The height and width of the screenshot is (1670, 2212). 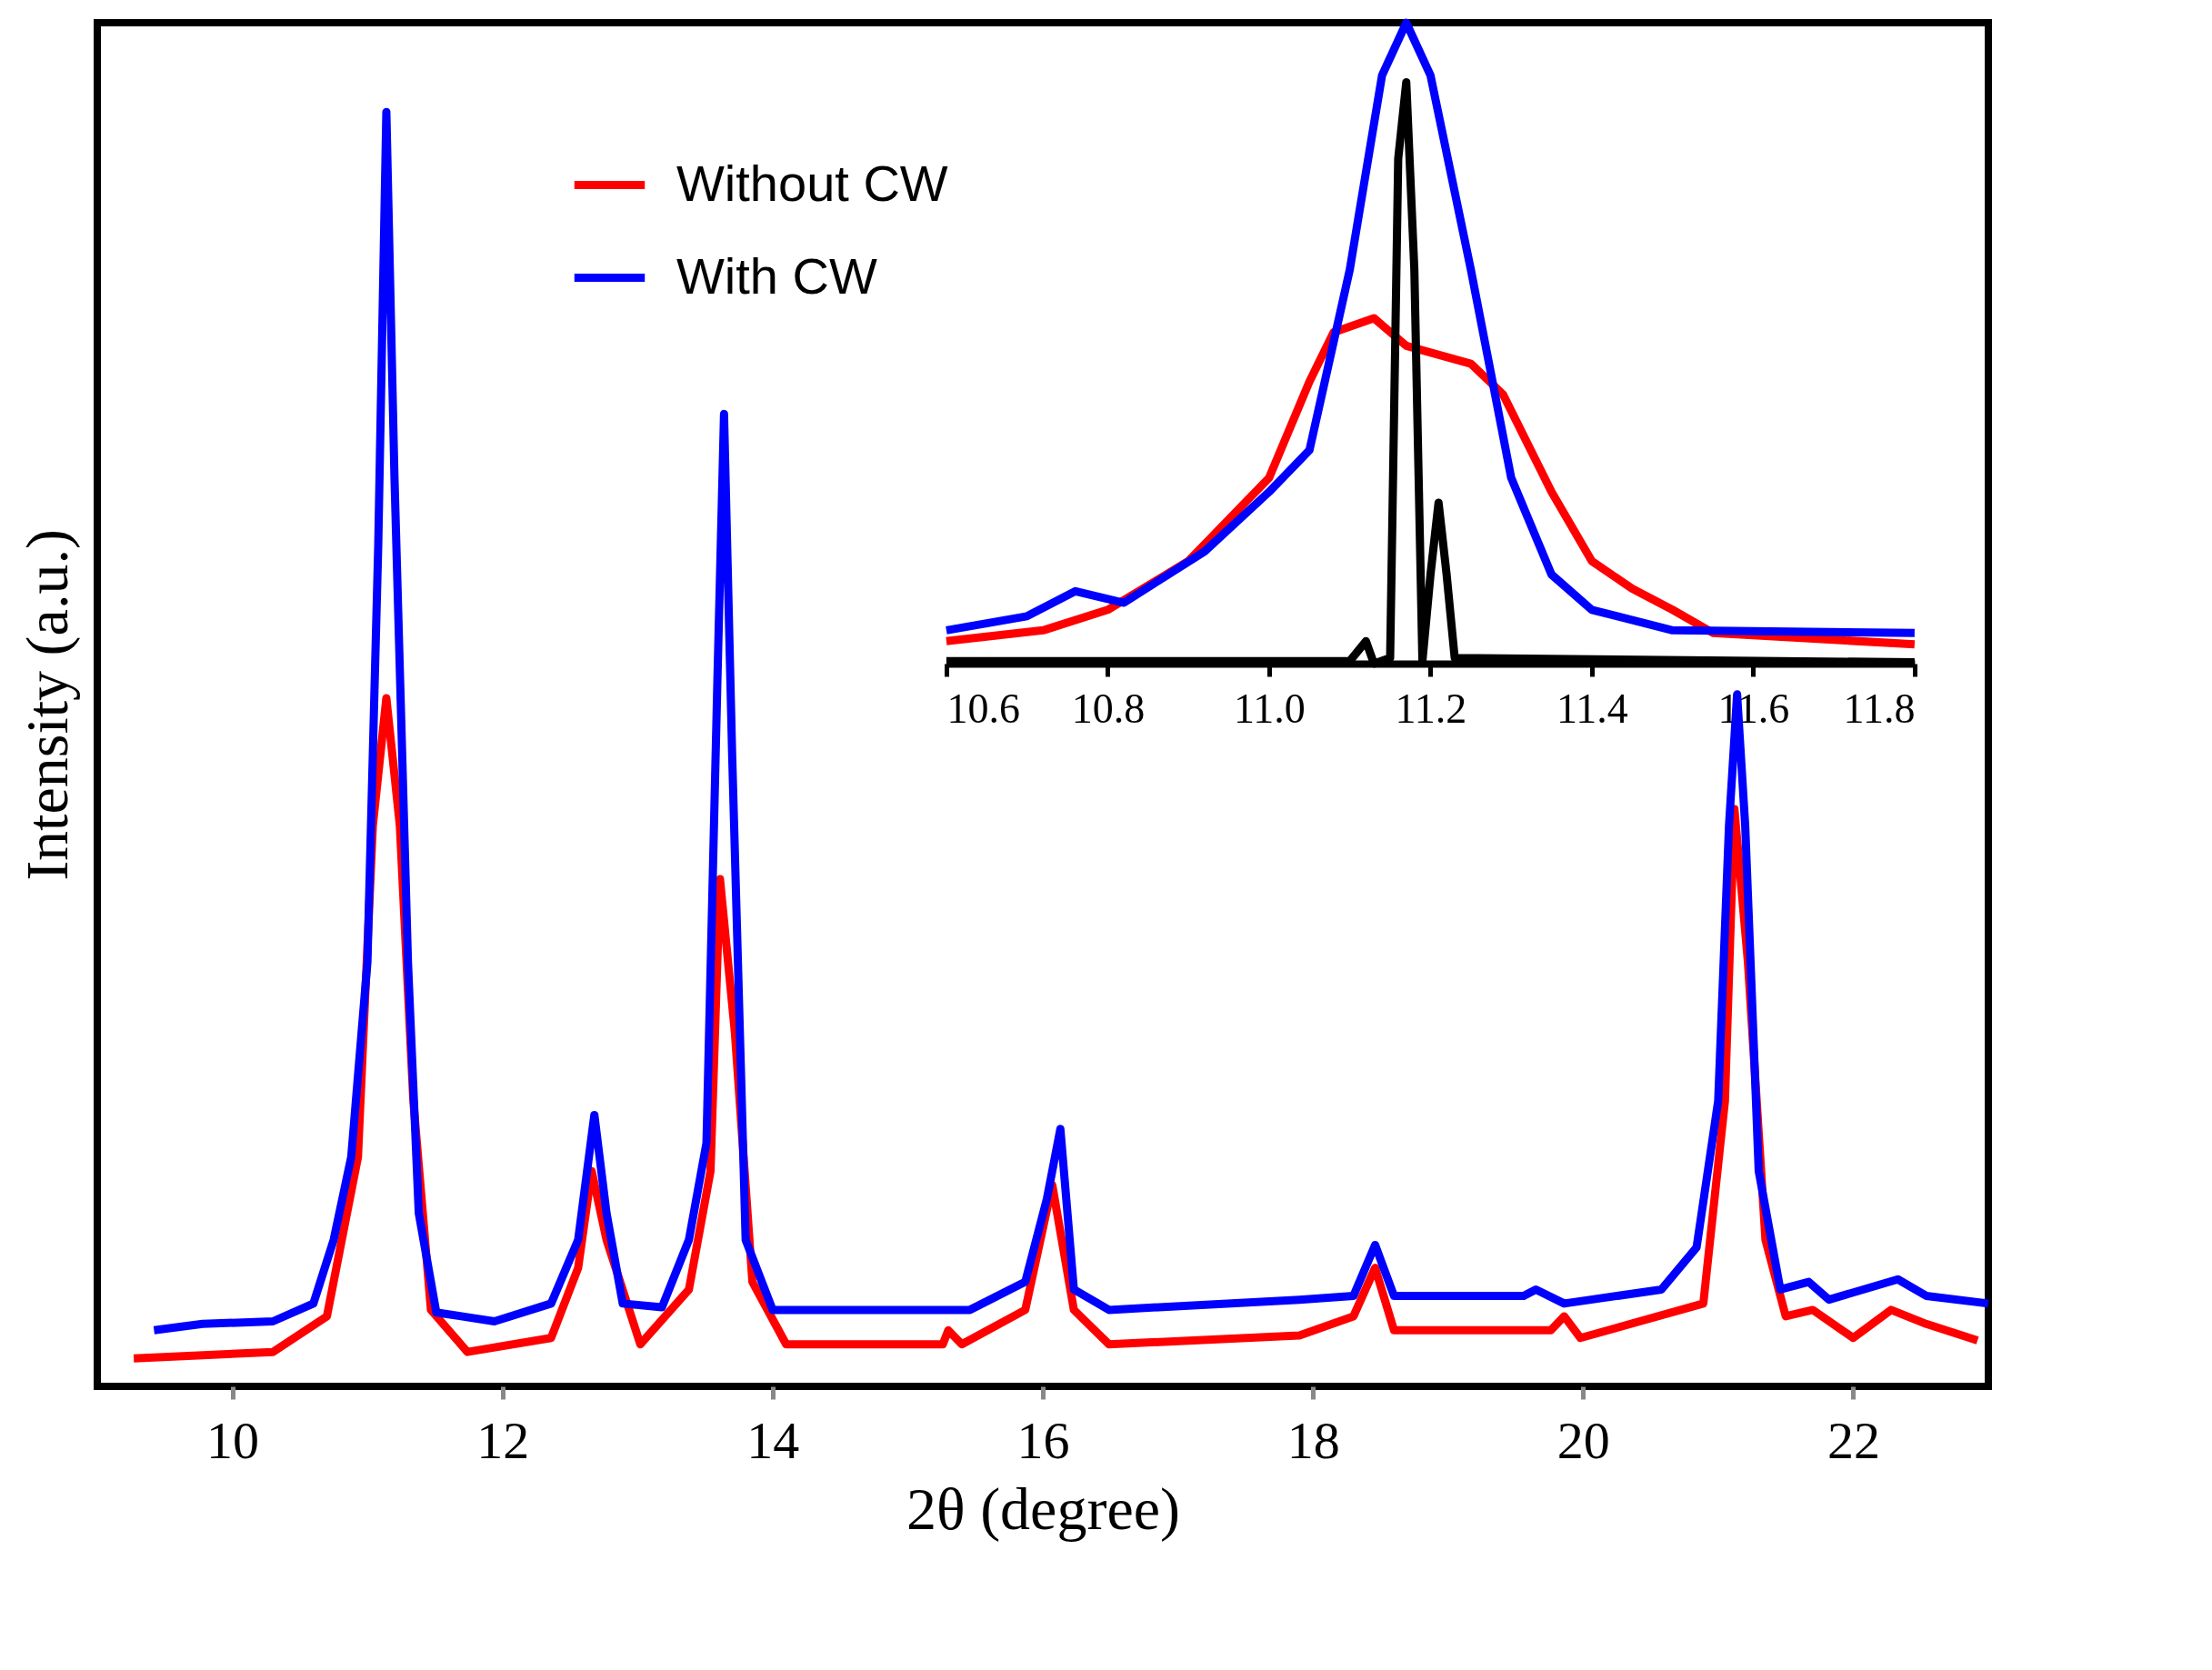 I want to click on x-tick-label: 10, so click(x=233, y=1440).